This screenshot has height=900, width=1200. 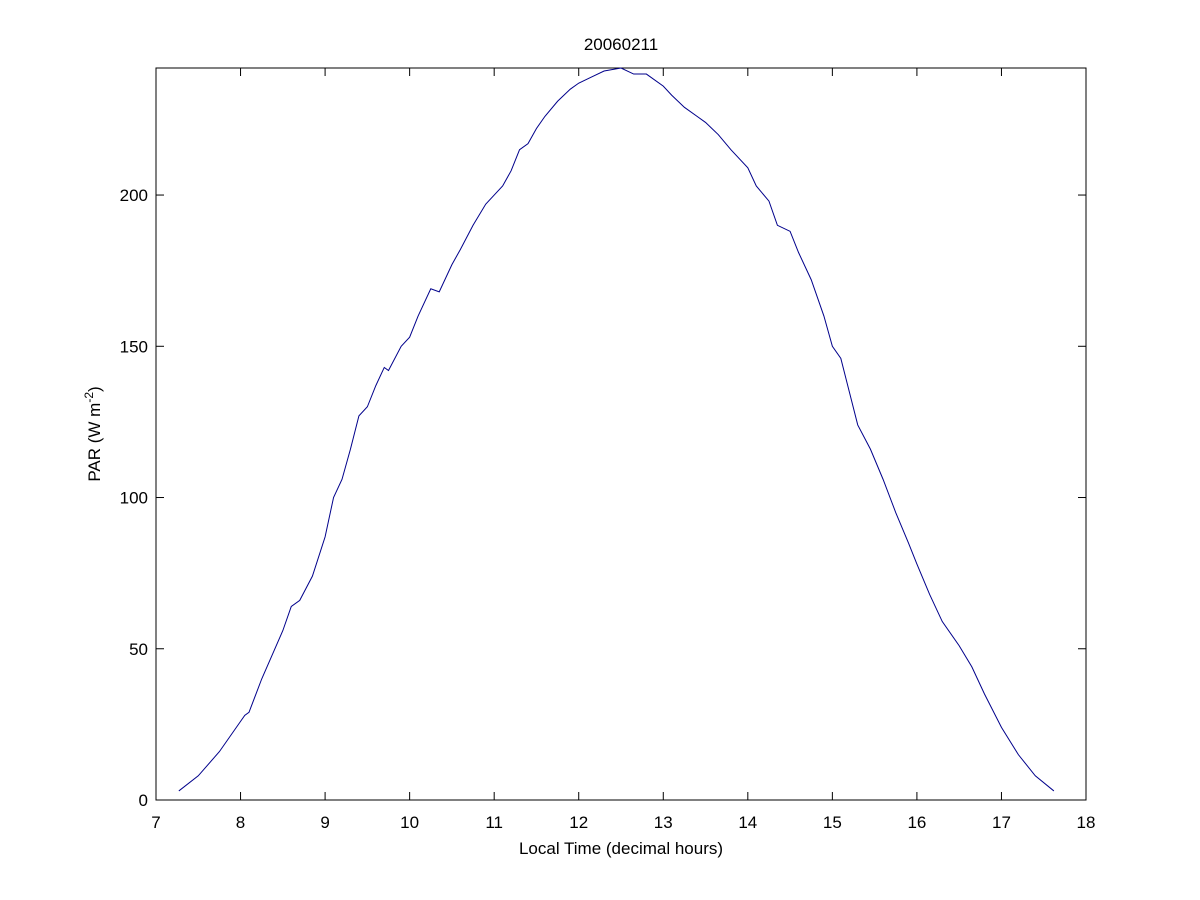 I want to click on y-tick-label: 200, so click(x=134, y=195).